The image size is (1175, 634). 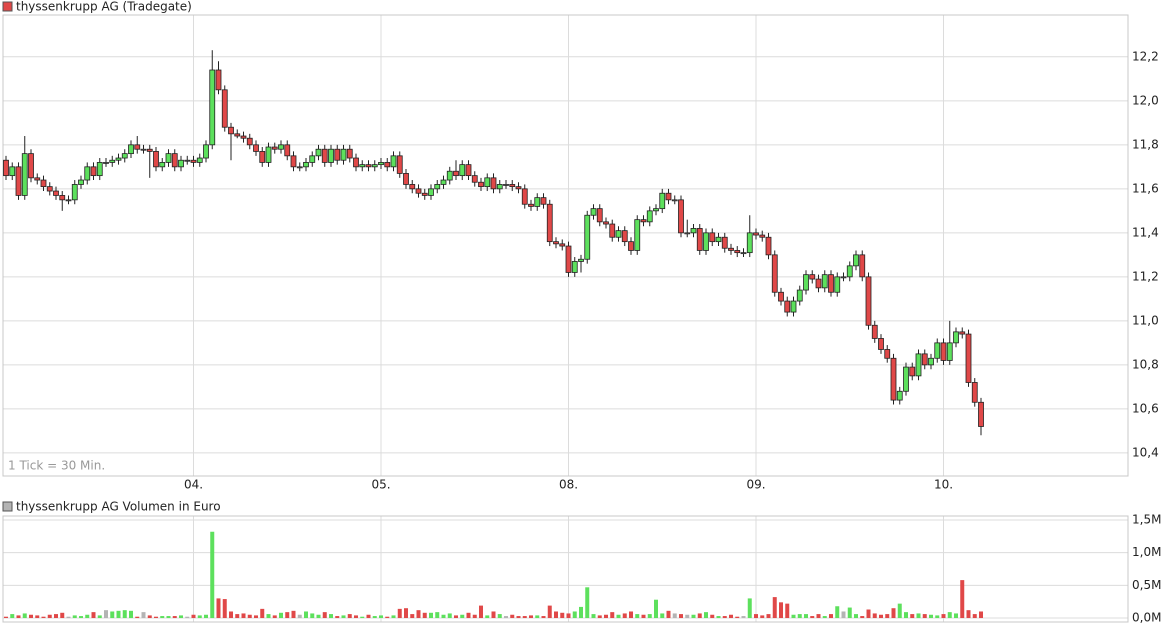 What do you see at coordinates (1145, 56) in the screenshot?
I see `y-tick-label: 12,2` at bounding box center [1145, 56].